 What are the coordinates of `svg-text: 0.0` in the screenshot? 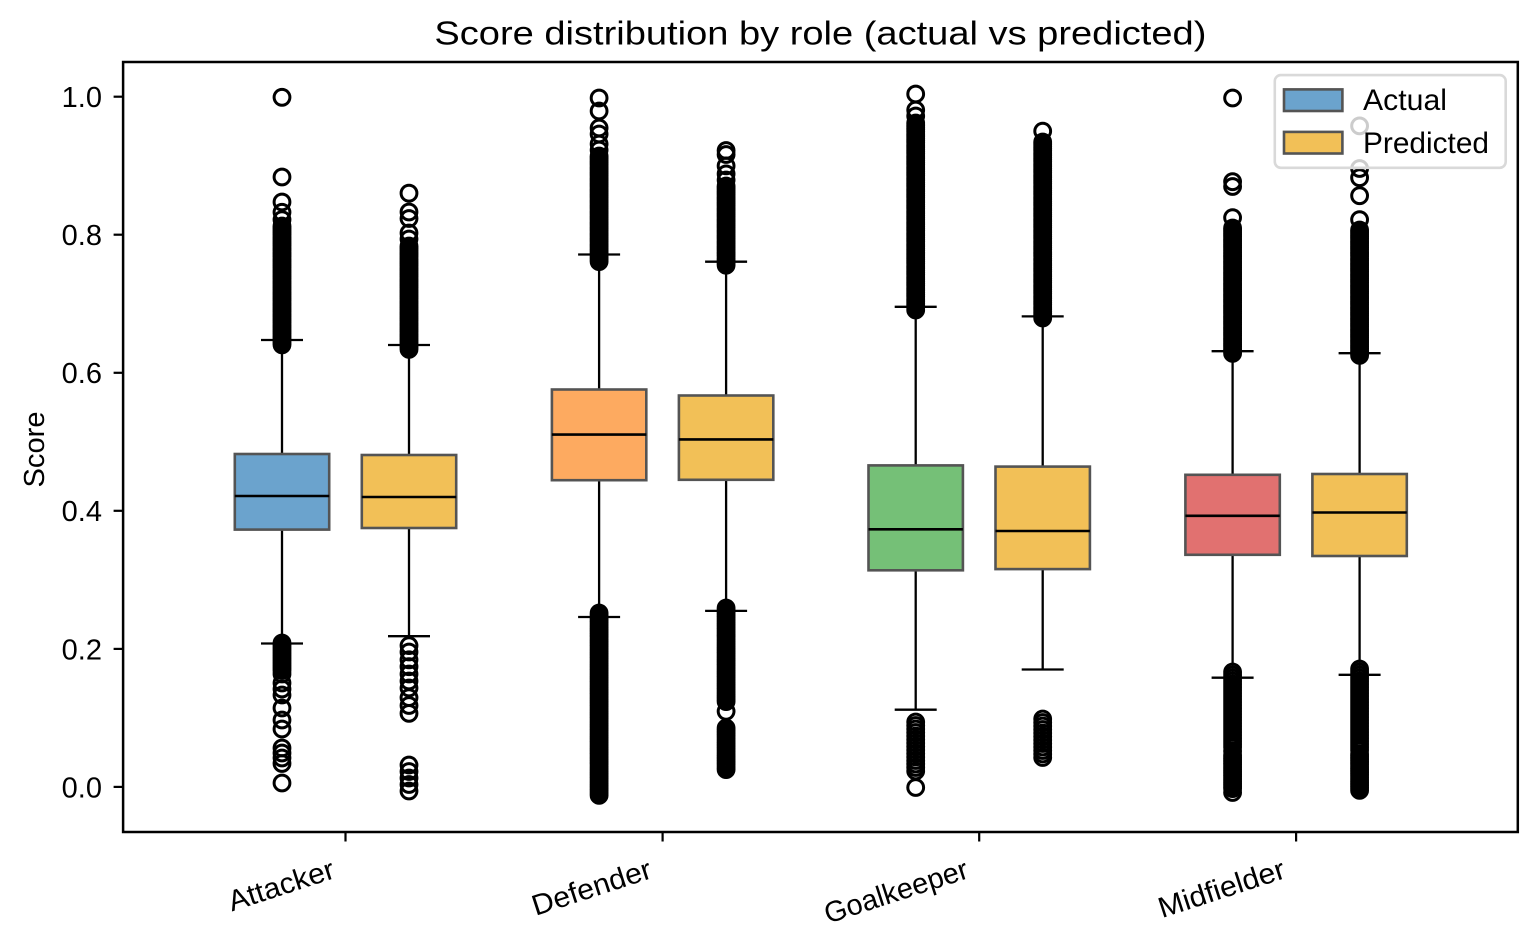 It's located at (82, 788).